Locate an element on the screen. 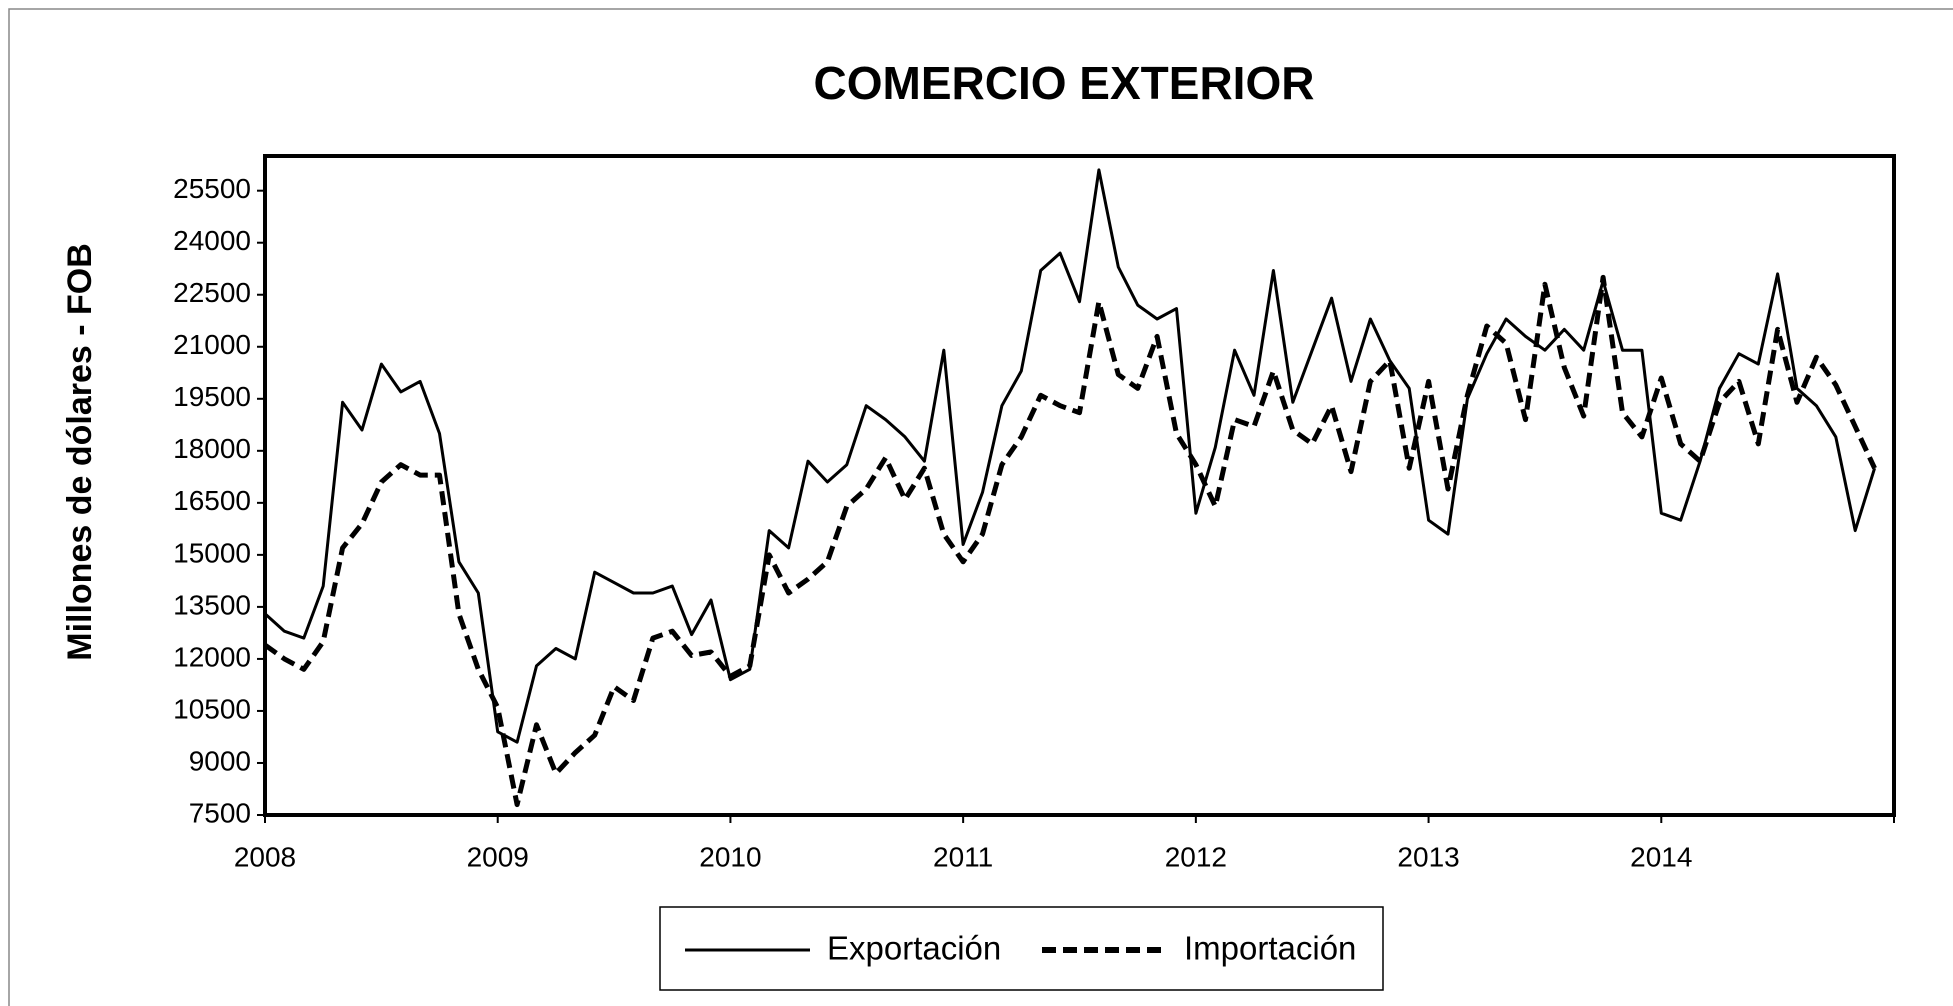  legend-label: Importación is located at coordinates (1270, 948).